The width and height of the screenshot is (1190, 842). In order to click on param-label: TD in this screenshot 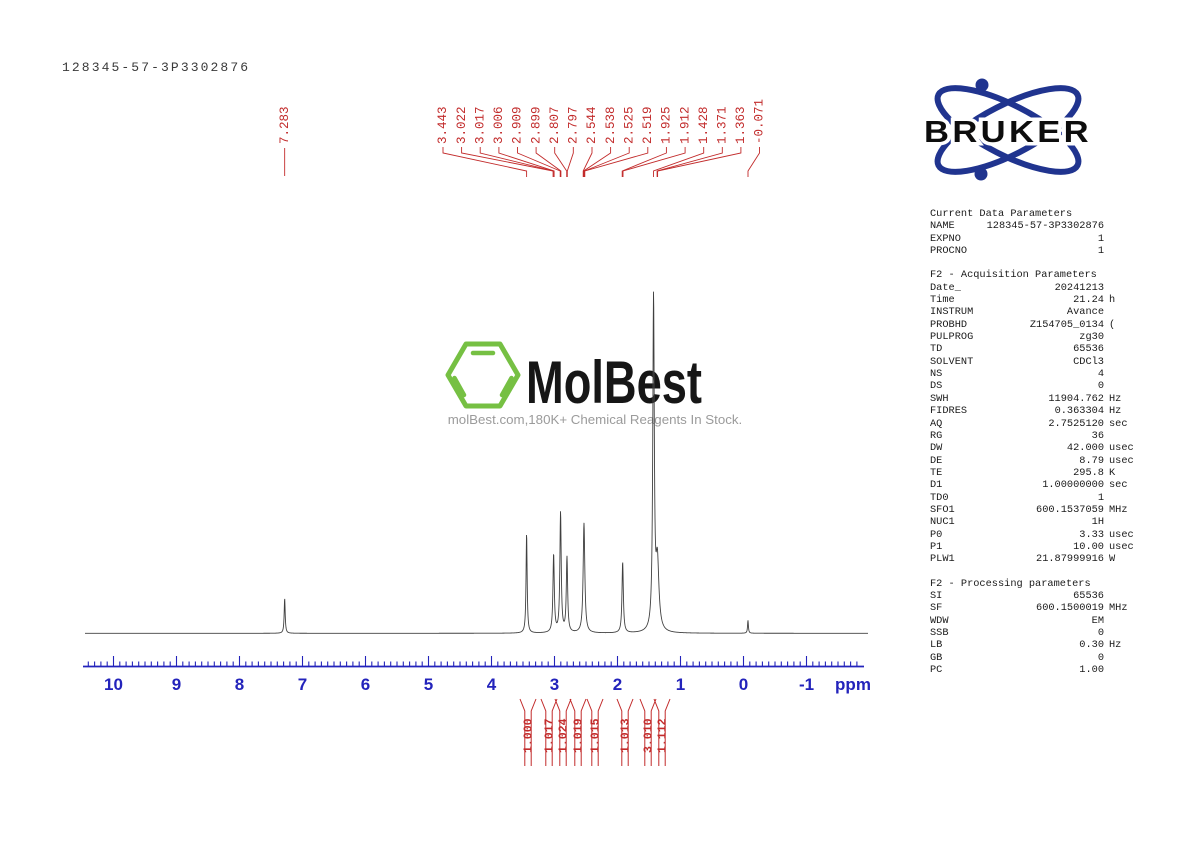, I will do `click(936, 349)`.